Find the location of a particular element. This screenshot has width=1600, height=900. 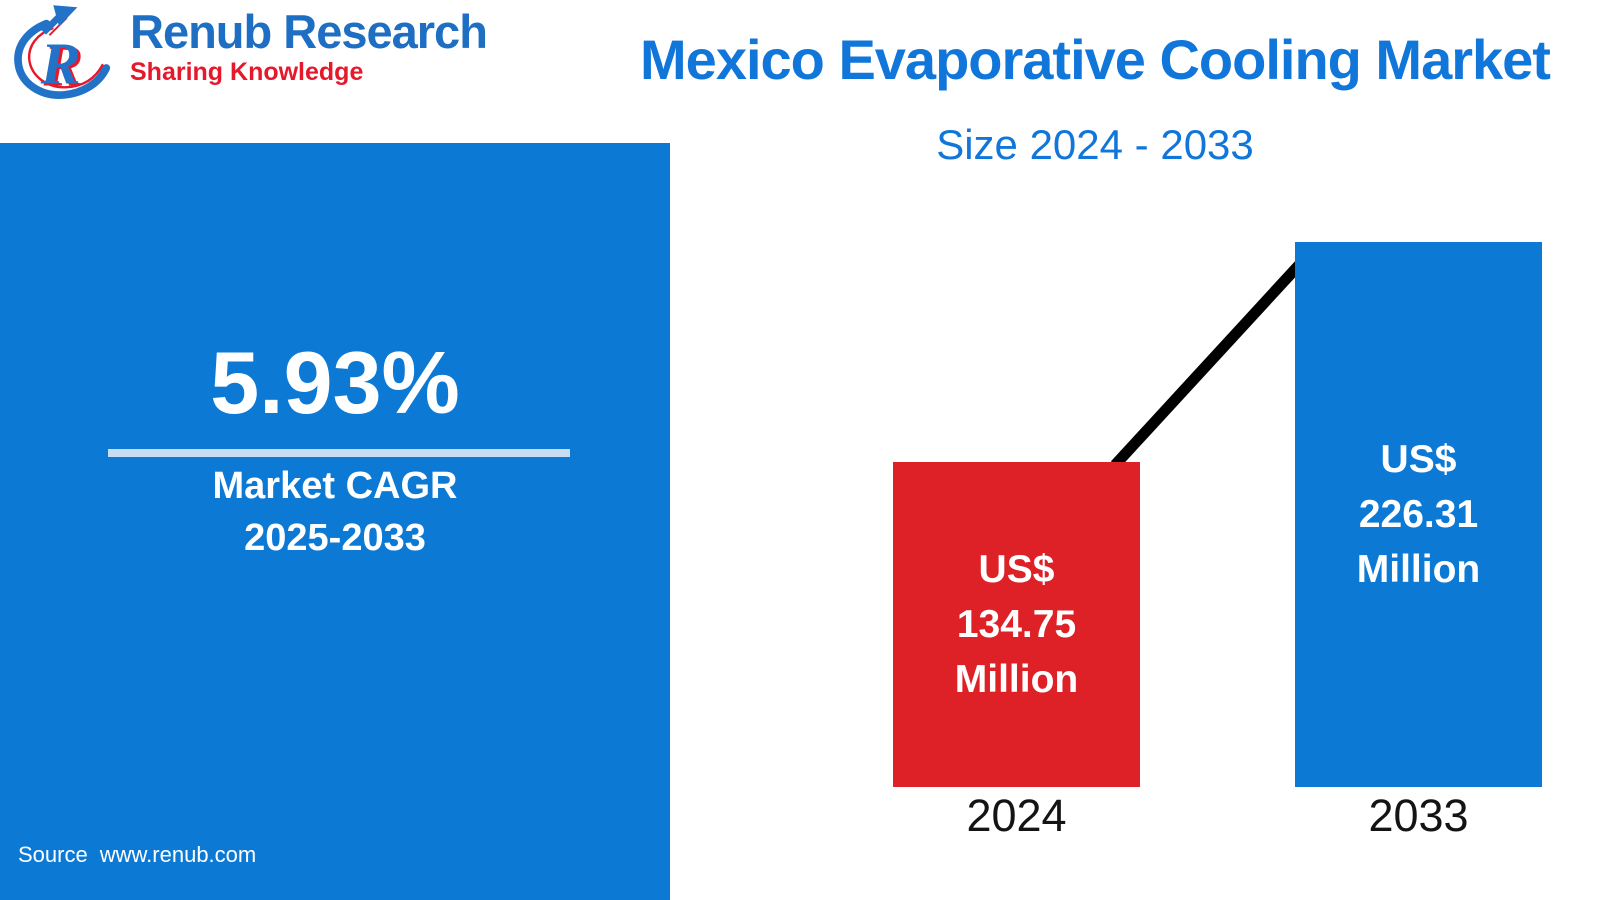

bar-2024-value-label: US$ 134.75 Million is located at coordinates (1016, 624).